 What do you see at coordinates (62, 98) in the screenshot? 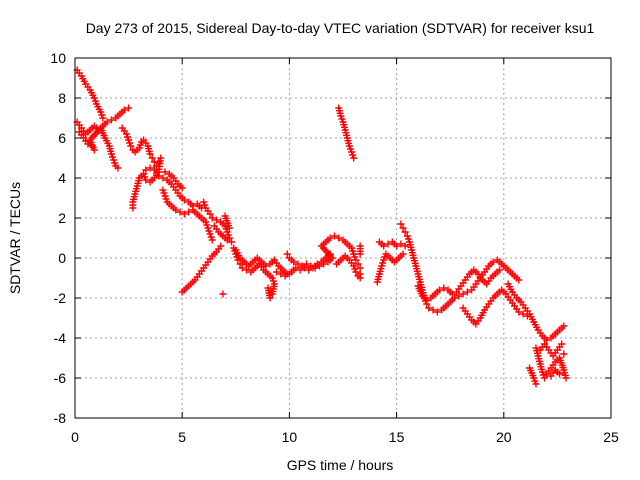
I see `y-tick-label: 8` at bounding box center [62, 98].